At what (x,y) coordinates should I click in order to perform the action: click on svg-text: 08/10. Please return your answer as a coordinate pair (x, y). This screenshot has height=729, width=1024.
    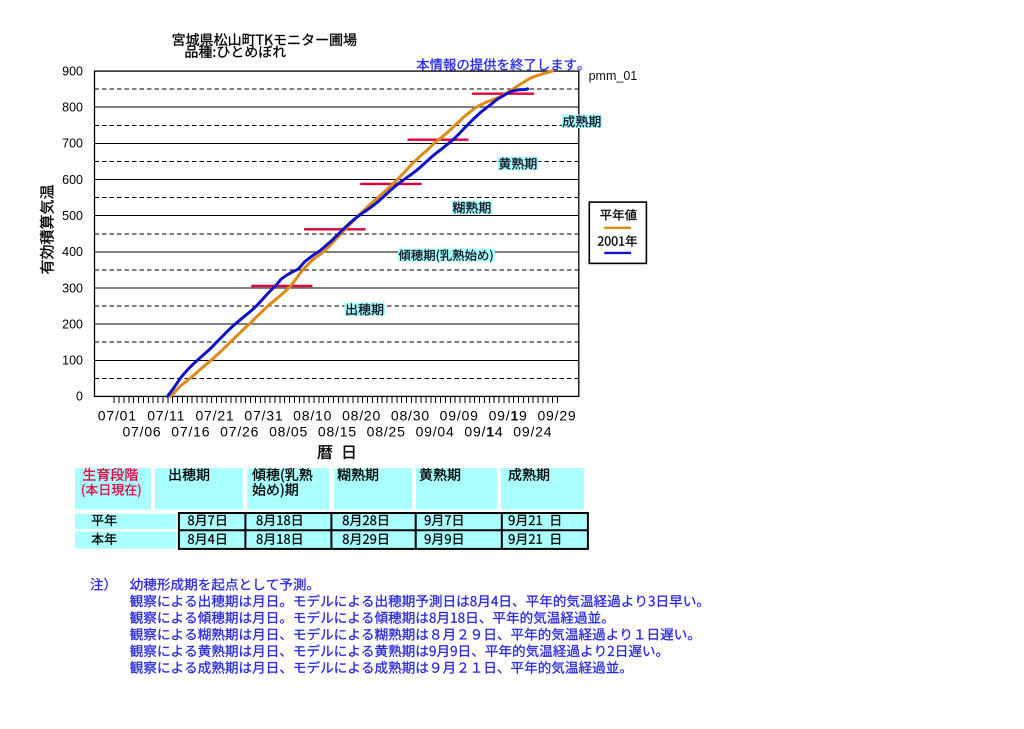
    Looking at the image, I should click on (312, 416).